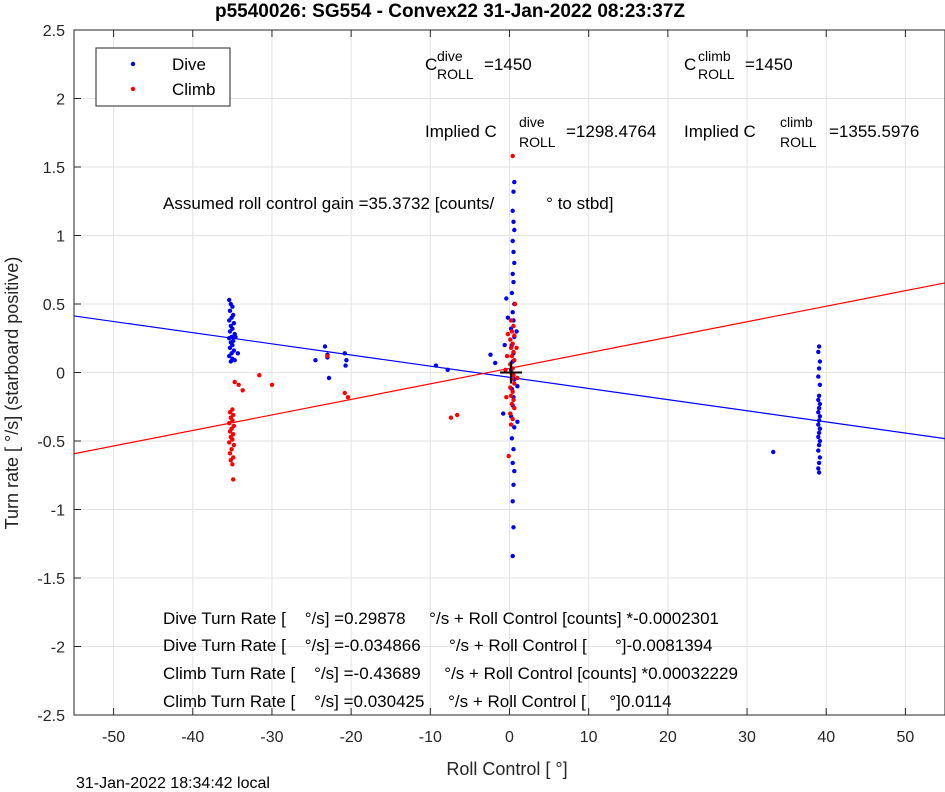  Describe the element at coordinates (720, 131) in the screenshot. I see `implied-climb-main: Implied C` at that location.